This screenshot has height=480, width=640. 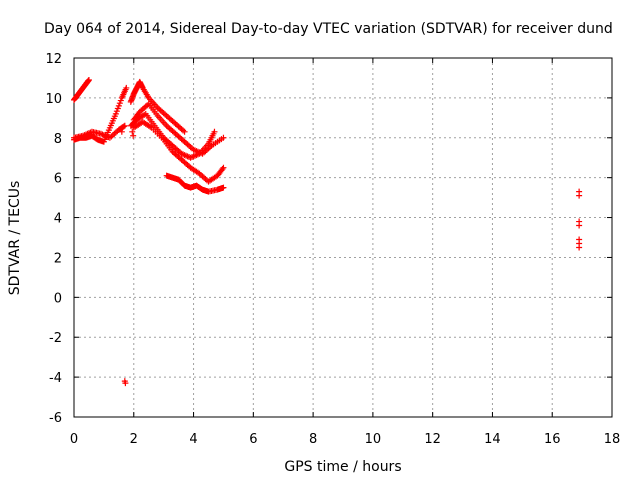 What do you see at coordinates (373, 439) in the screenshot?
I see `x-tick-label: 10` at bounding box center [373, 439].